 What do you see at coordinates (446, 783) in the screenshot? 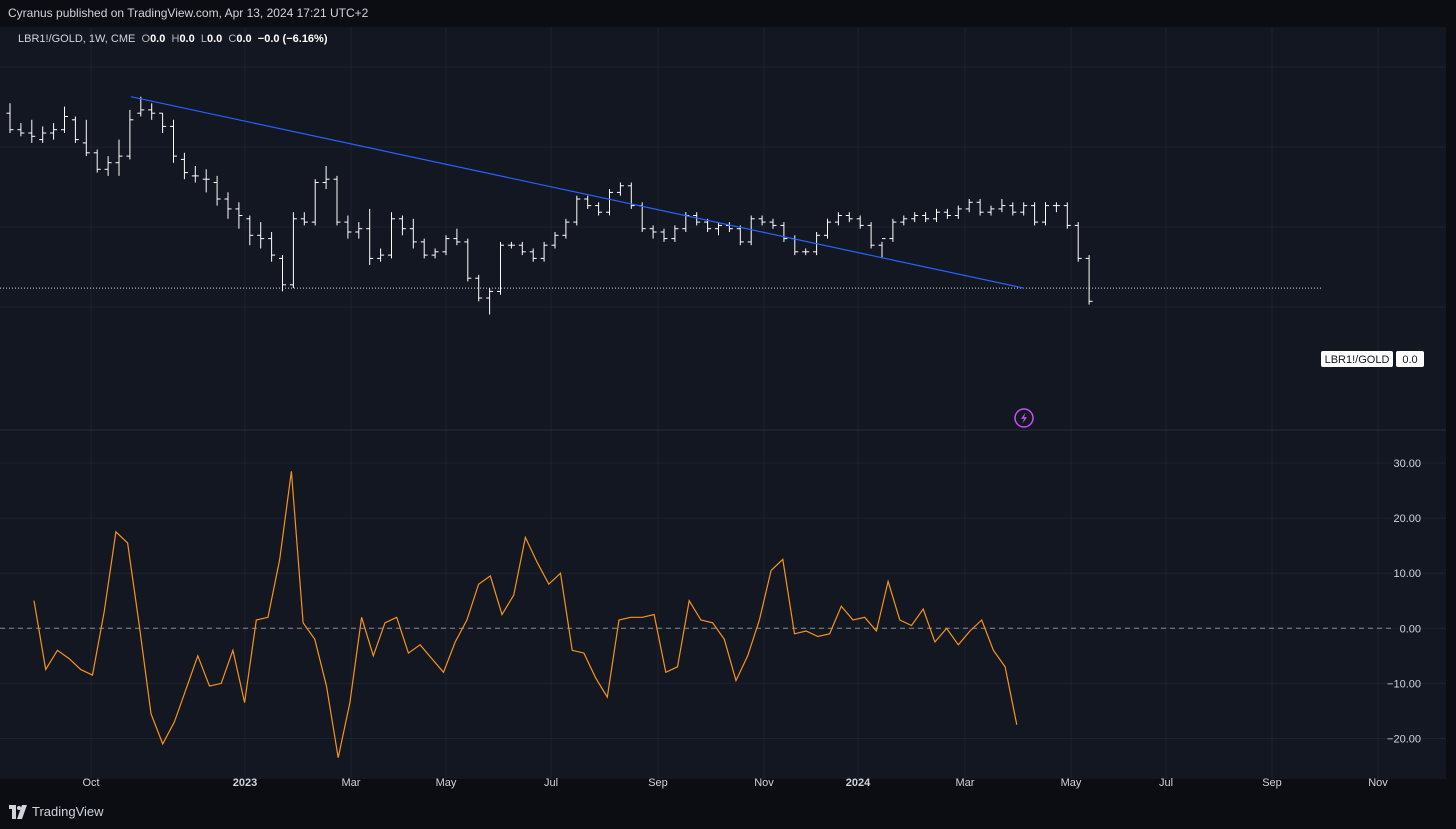
I see `x-tick-label: May` at bounding box center [446, 783].